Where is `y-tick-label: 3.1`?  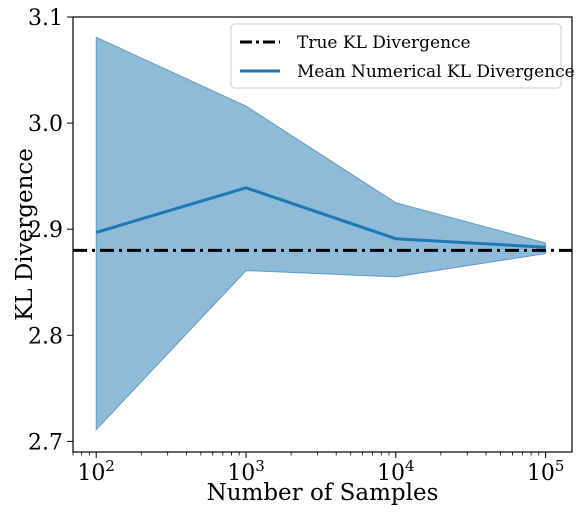 y-tick-label: 3.1 is located at coordinates (45, 18).